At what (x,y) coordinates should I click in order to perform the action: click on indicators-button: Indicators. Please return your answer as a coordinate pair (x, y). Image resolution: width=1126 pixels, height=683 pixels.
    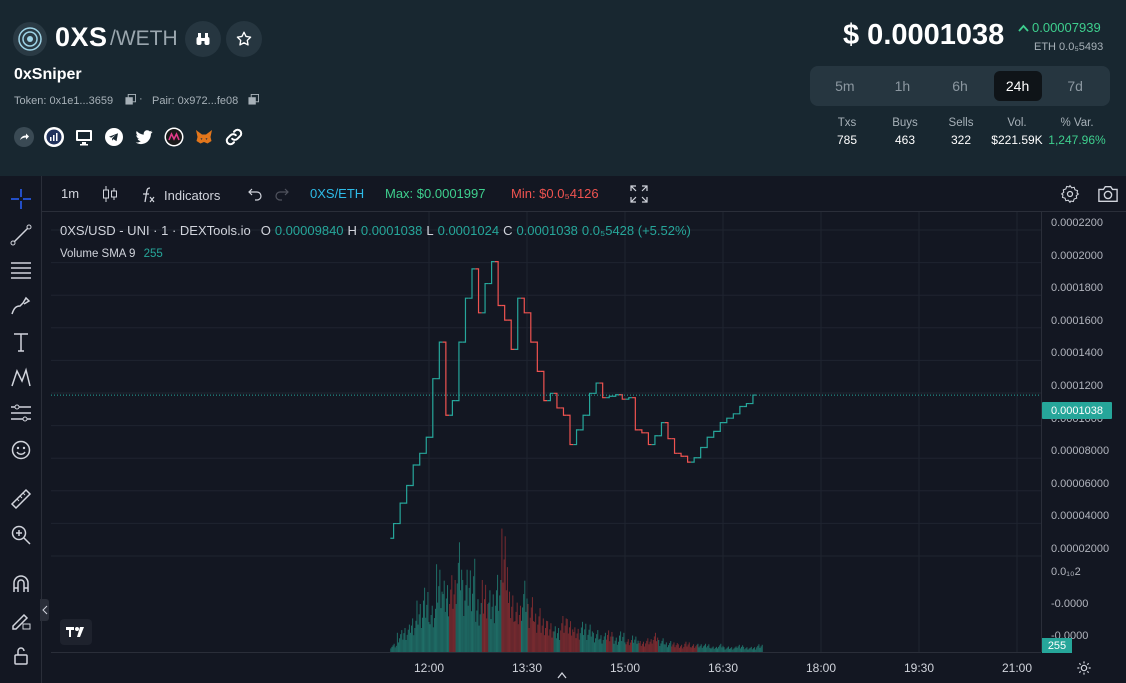
    Looking at the image, I should click on (180, 195).